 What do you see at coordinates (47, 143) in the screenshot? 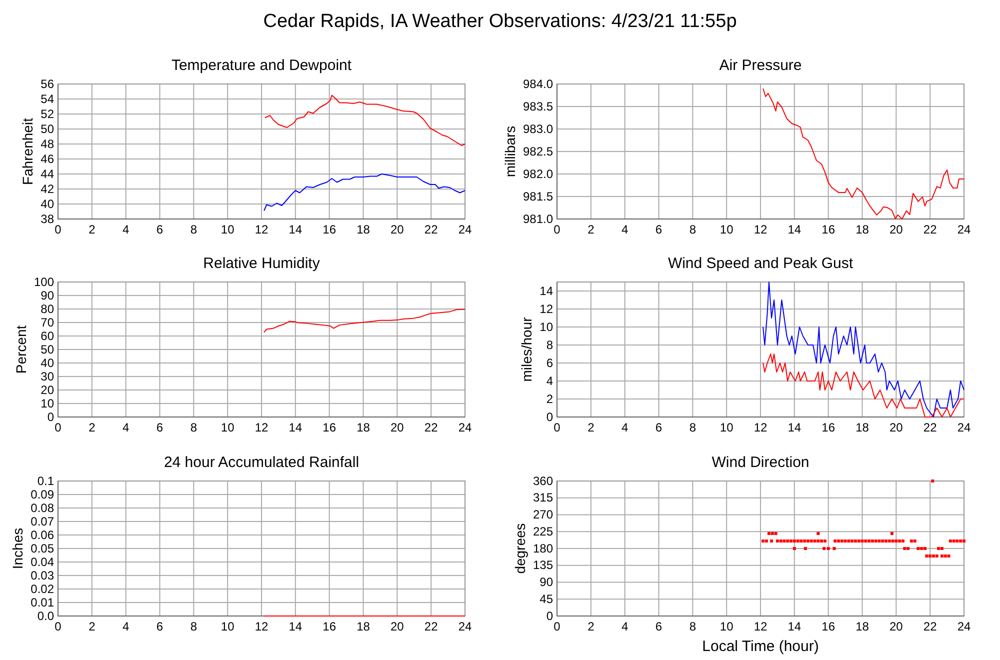
I see `y-tick-label: 48` at bounding box center [47, 143].